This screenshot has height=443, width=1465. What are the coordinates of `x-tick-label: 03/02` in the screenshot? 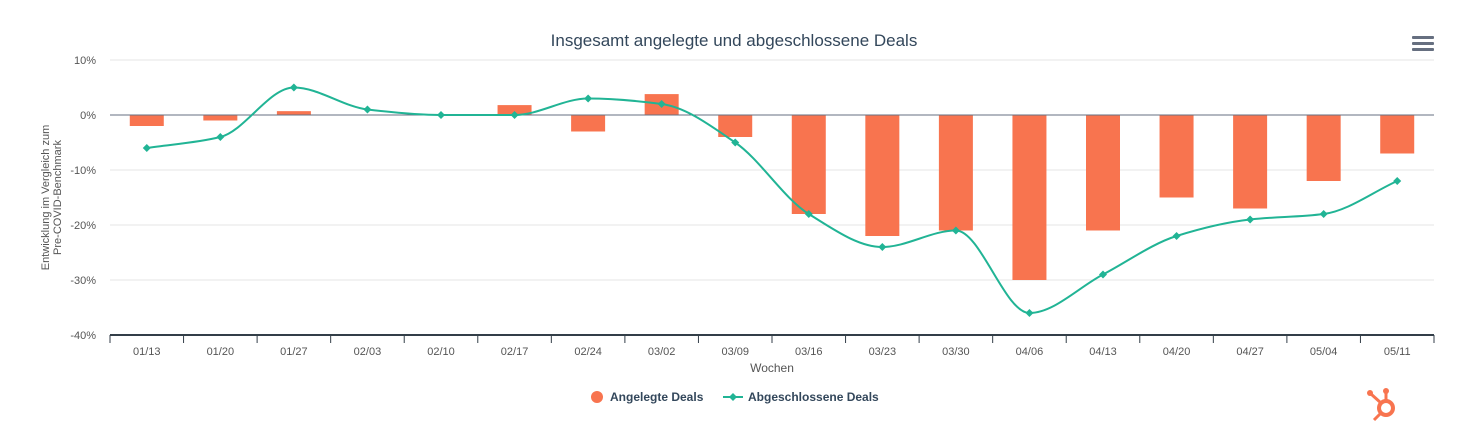 It's located at (662, 352).